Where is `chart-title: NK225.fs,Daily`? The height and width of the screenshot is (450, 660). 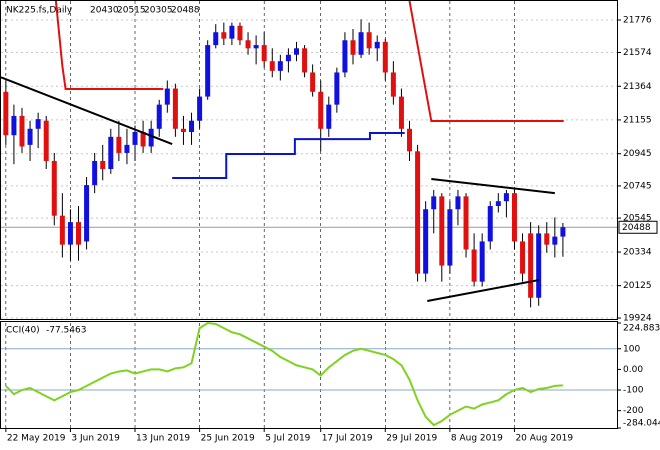
chart-title: NK225.fs,Daily is located at coordinates (39, 11).